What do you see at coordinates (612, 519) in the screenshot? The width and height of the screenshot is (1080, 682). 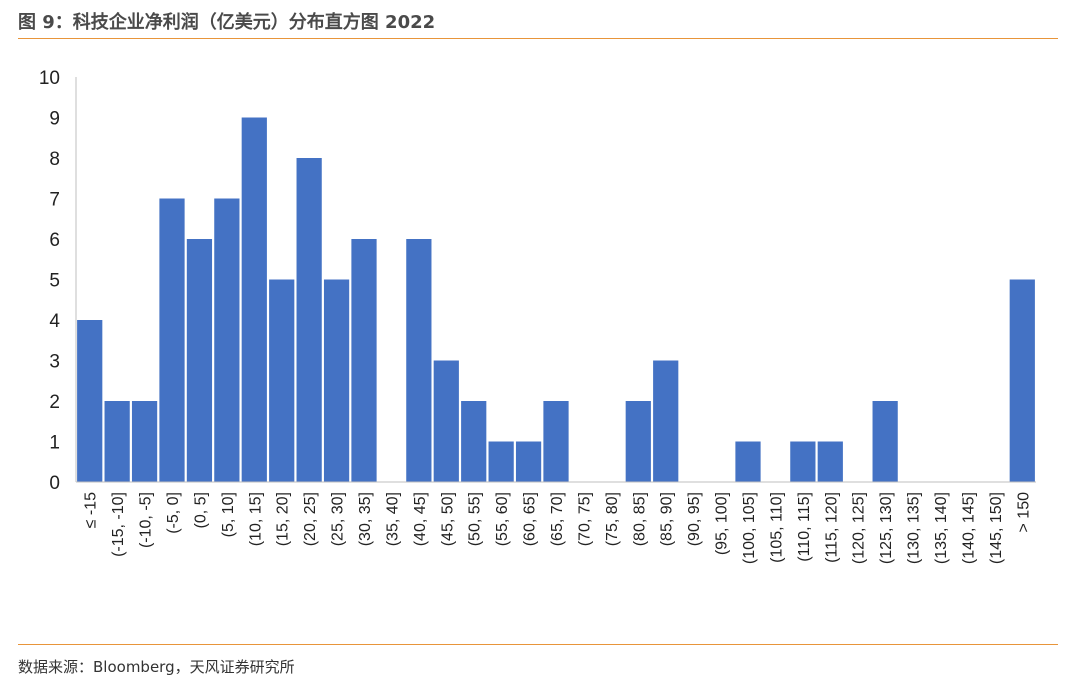 I see `x-tick-label: (75, 80]` at bounding box center [612, 519].